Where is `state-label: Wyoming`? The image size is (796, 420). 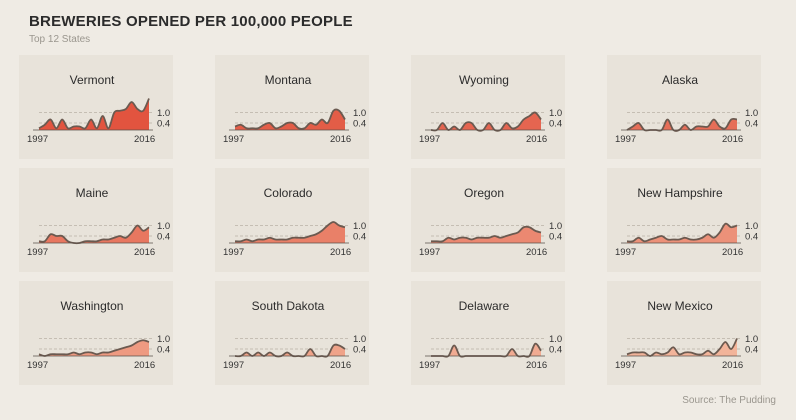
state-label: Wyoming is located at coordinates (484, 80).